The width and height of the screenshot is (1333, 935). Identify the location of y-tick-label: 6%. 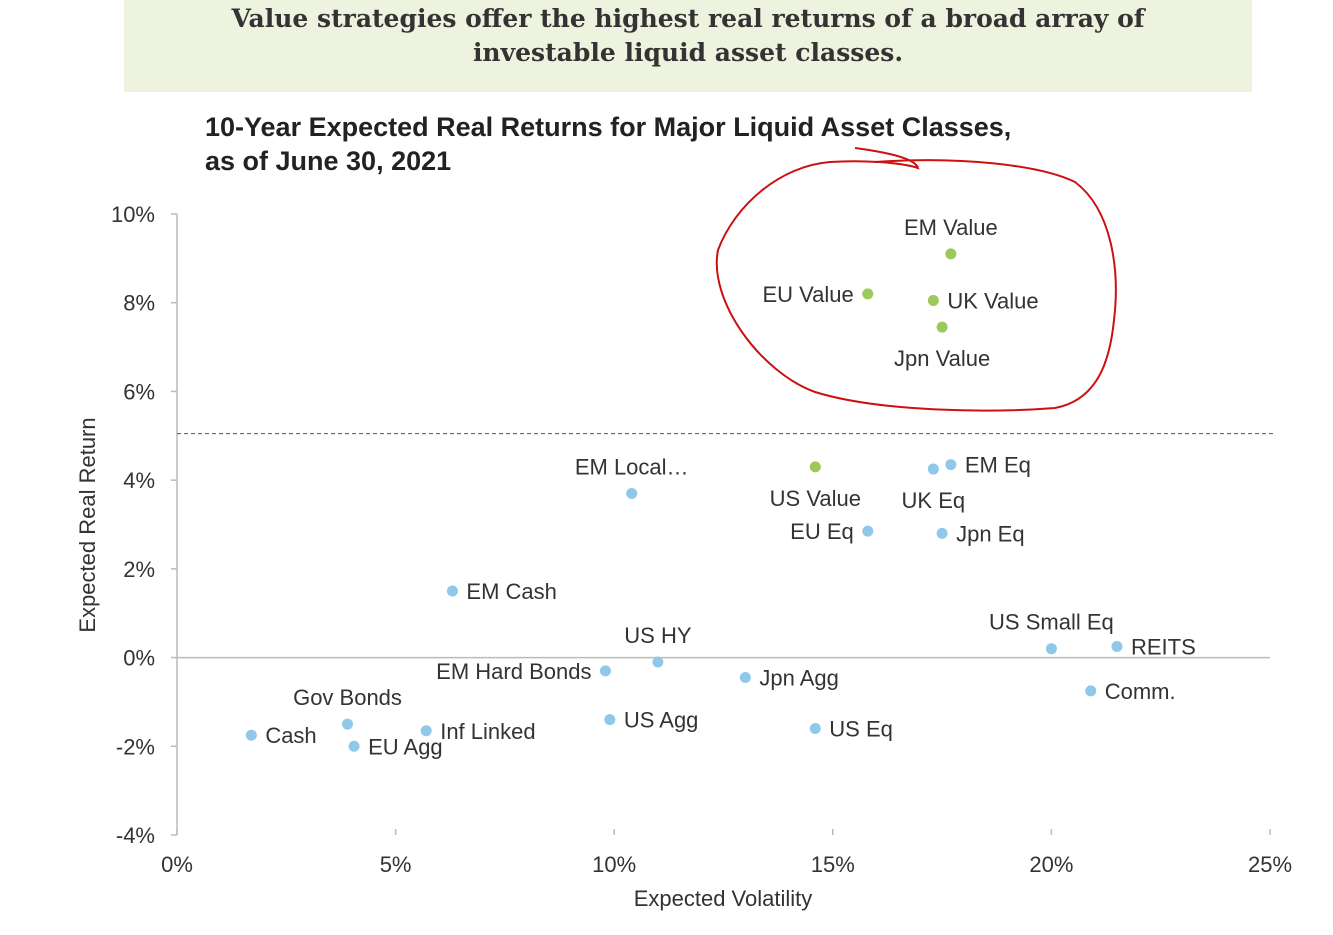
(139, 391).